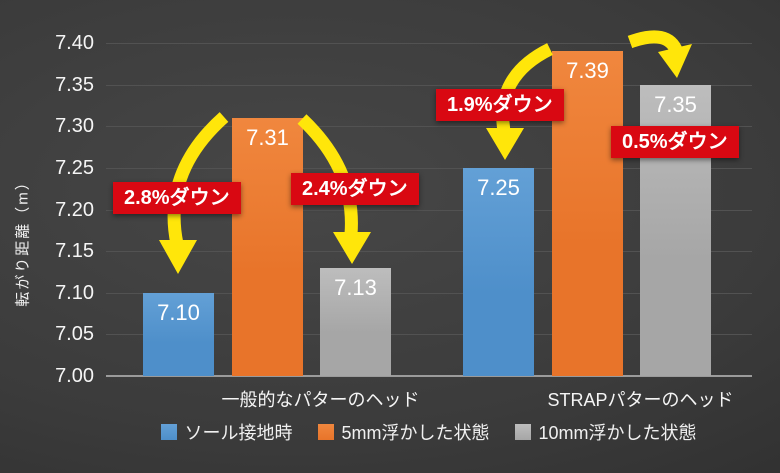 The width and height of the screenshot is (780, 473). Describe the element at coordinates (355, 321) in the screenshot. I see `bar-10mm浮かした状態: 7.13` at that location.